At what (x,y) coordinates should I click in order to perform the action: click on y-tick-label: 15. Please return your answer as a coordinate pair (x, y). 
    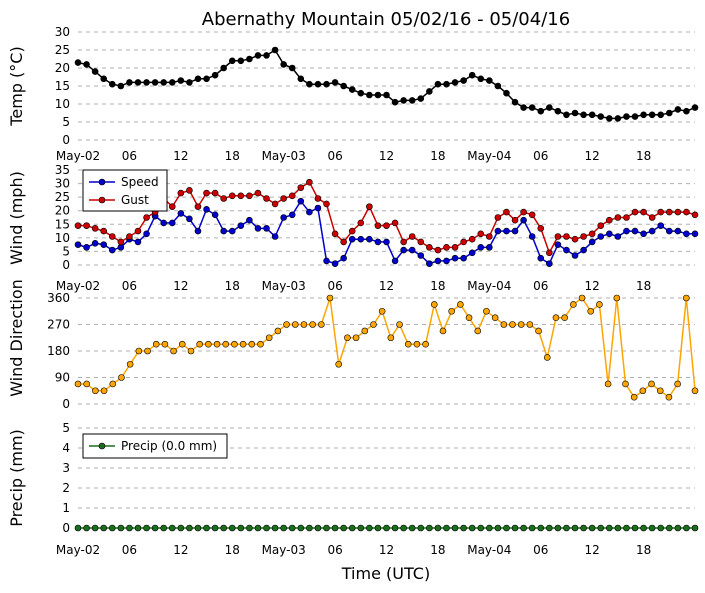
    Looking at the image, I should click on (62, 224).